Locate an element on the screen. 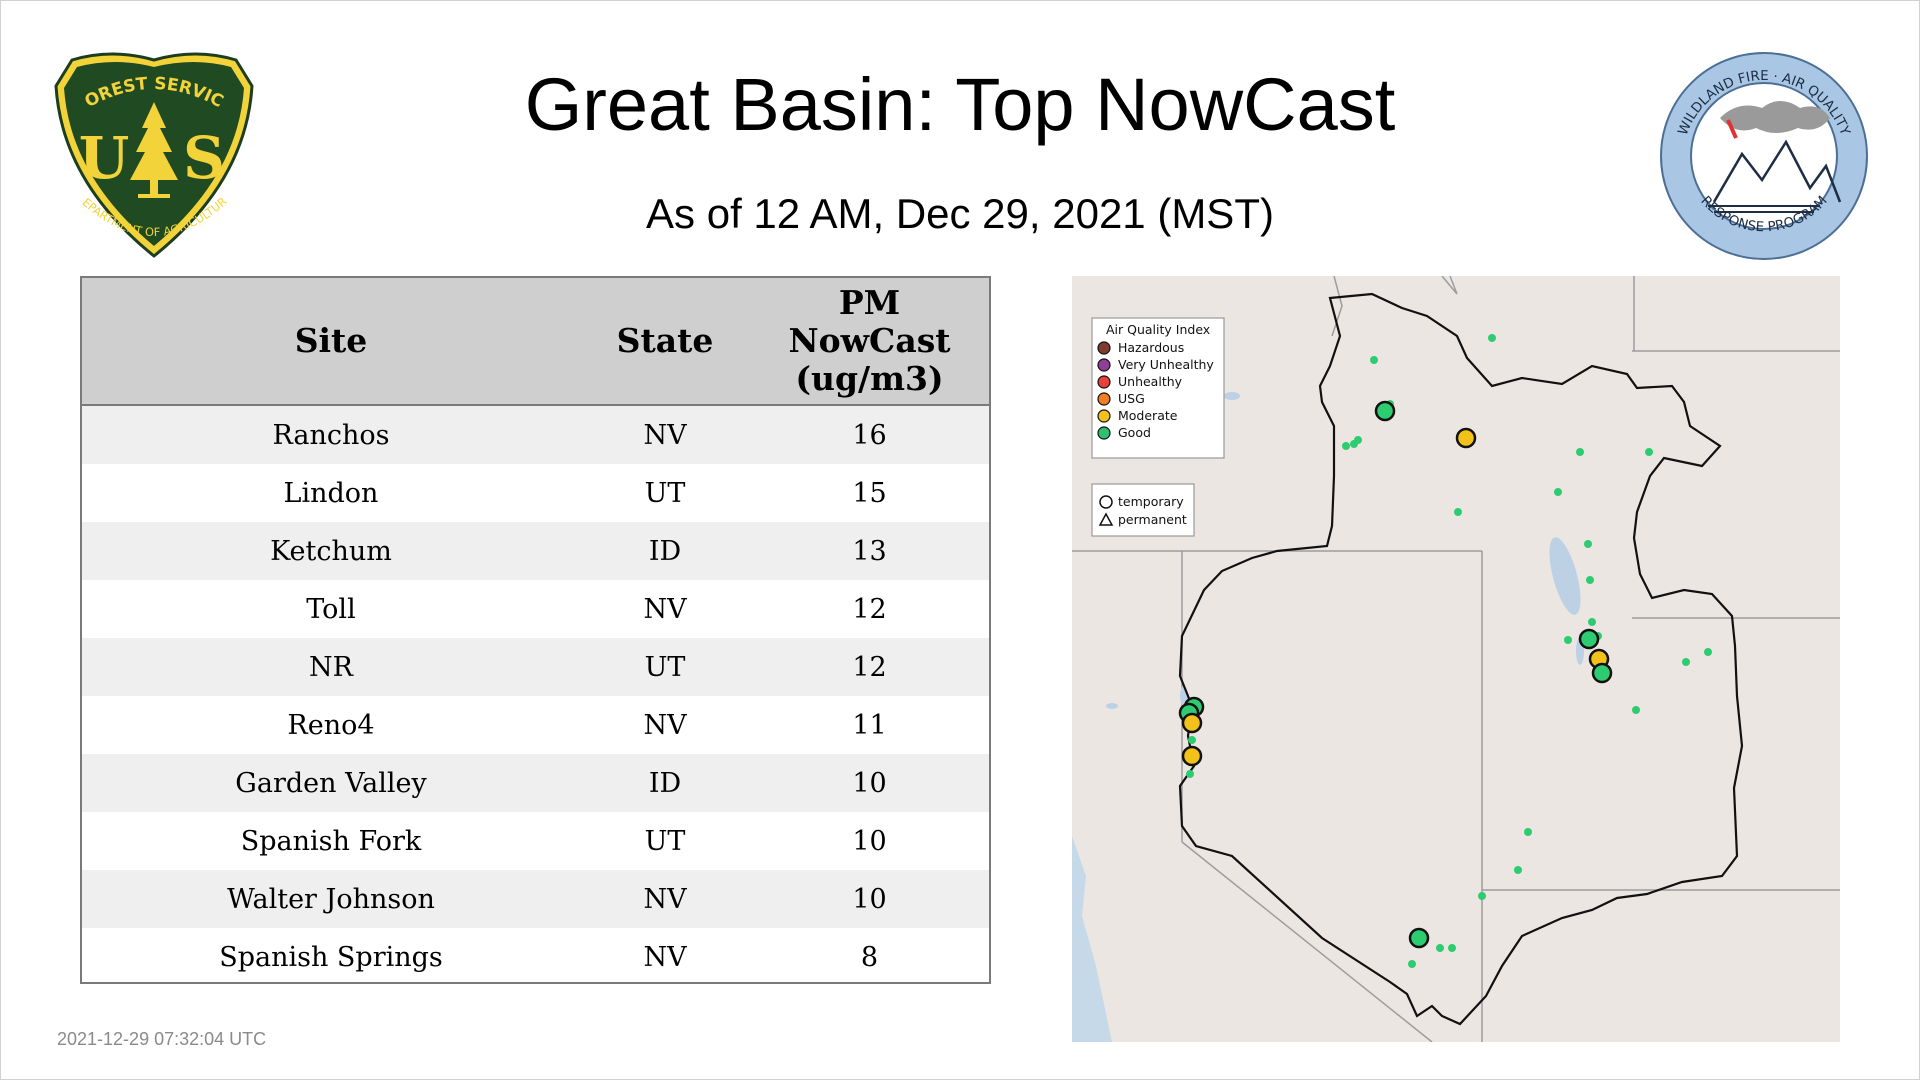 The height and width of the screenshot is (1080, 1920). aqi-legend-label: Moderate is located at coordinates (1148, 415).